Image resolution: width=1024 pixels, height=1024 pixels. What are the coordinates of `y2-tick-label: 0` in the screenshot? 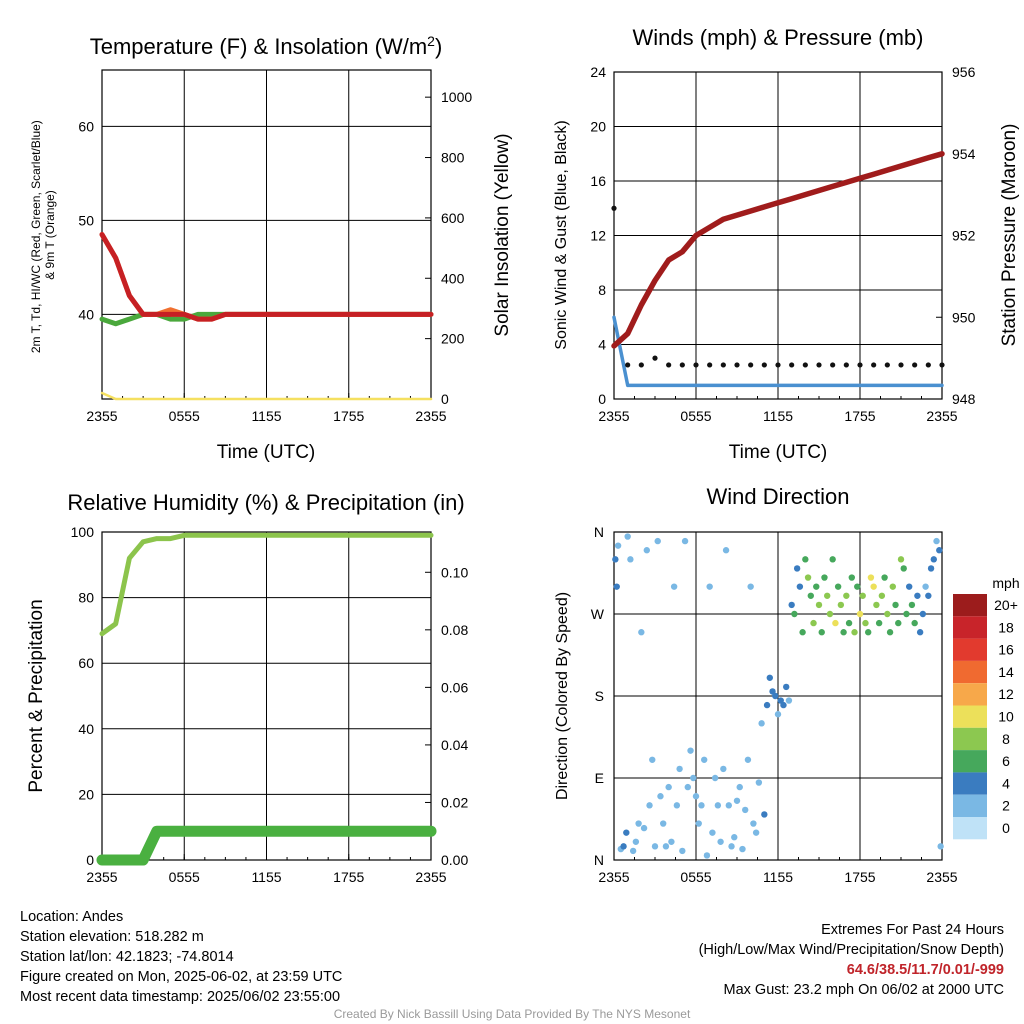 It's located at (445, 399).